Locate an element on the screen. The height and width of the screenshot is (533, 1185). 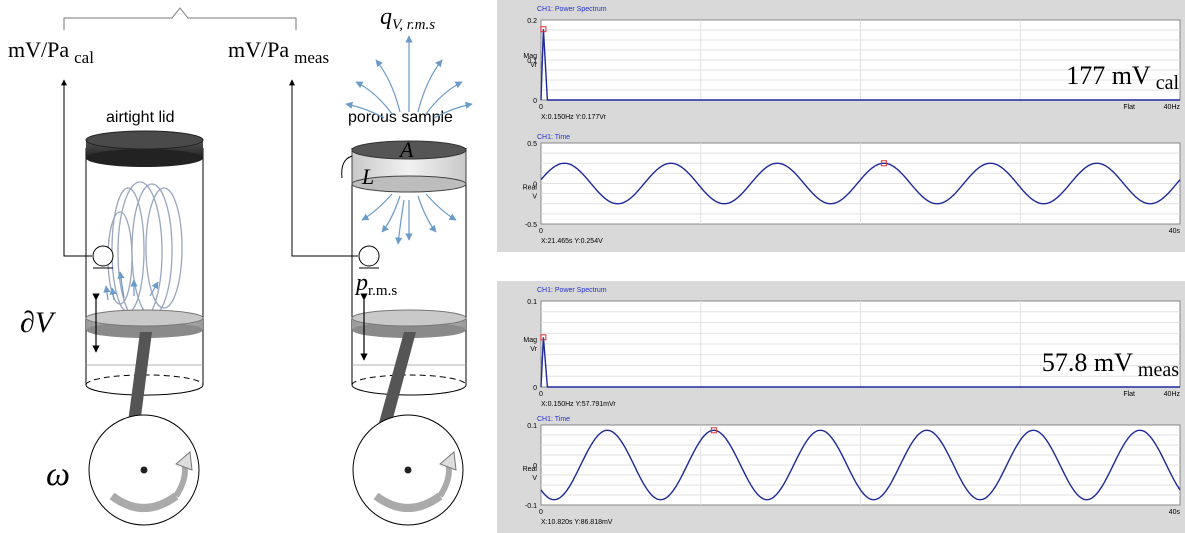
annotation-sub: meas is located at coordinates (1158, 370).